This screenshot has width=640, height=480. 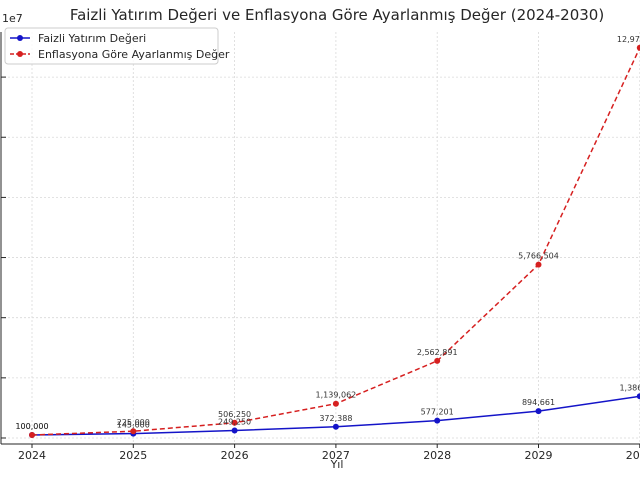 I want to click on legend-box, so click(x=111, y=46).